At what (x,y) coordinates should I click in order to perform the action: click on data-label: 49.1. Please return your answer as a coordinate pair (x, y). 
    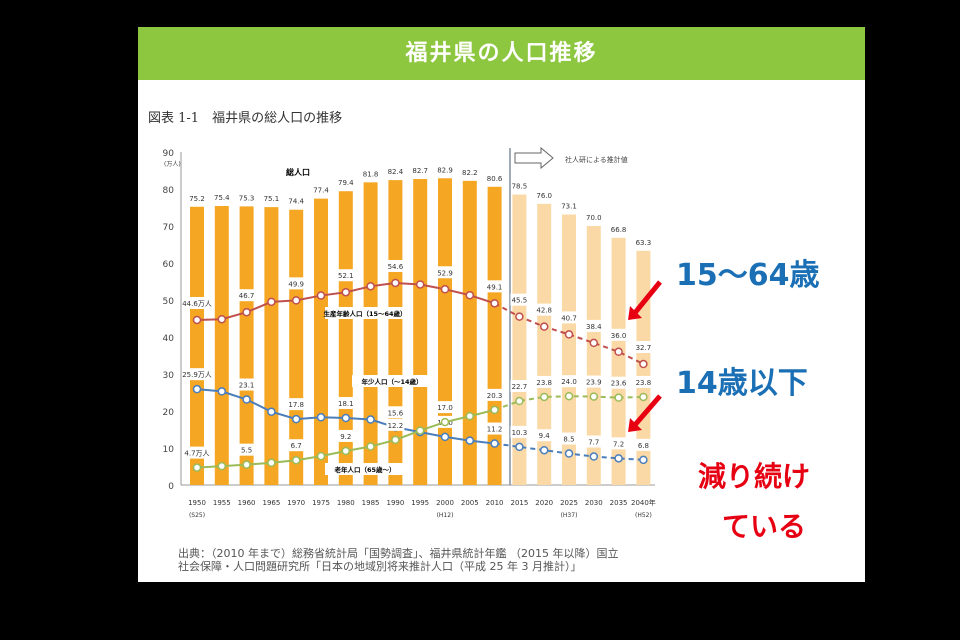
    Looking at the image, I should click on (495, 287).